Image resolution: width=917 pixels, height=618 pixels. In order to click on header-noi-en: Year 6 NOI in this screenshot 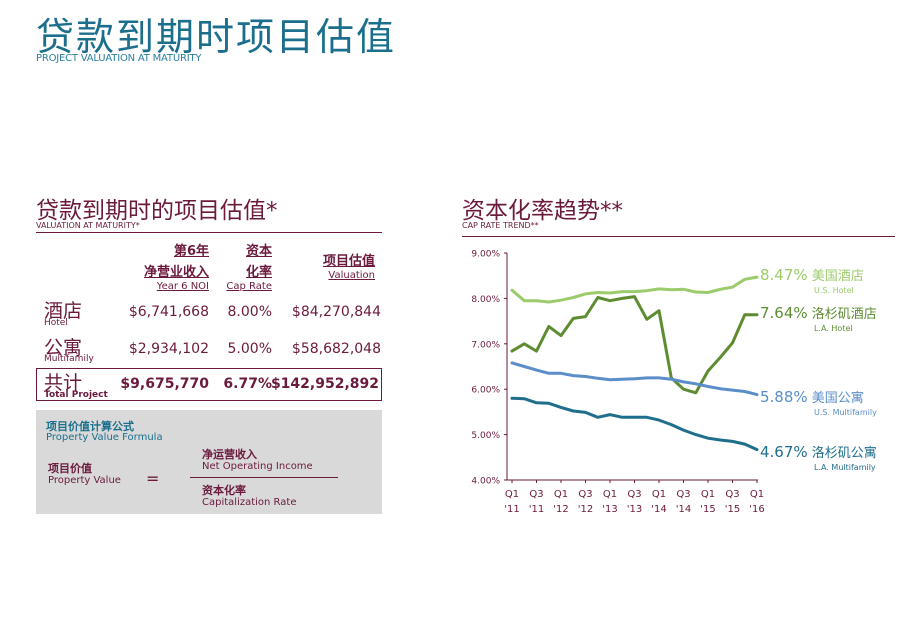, I will do `click(182, 286)`.